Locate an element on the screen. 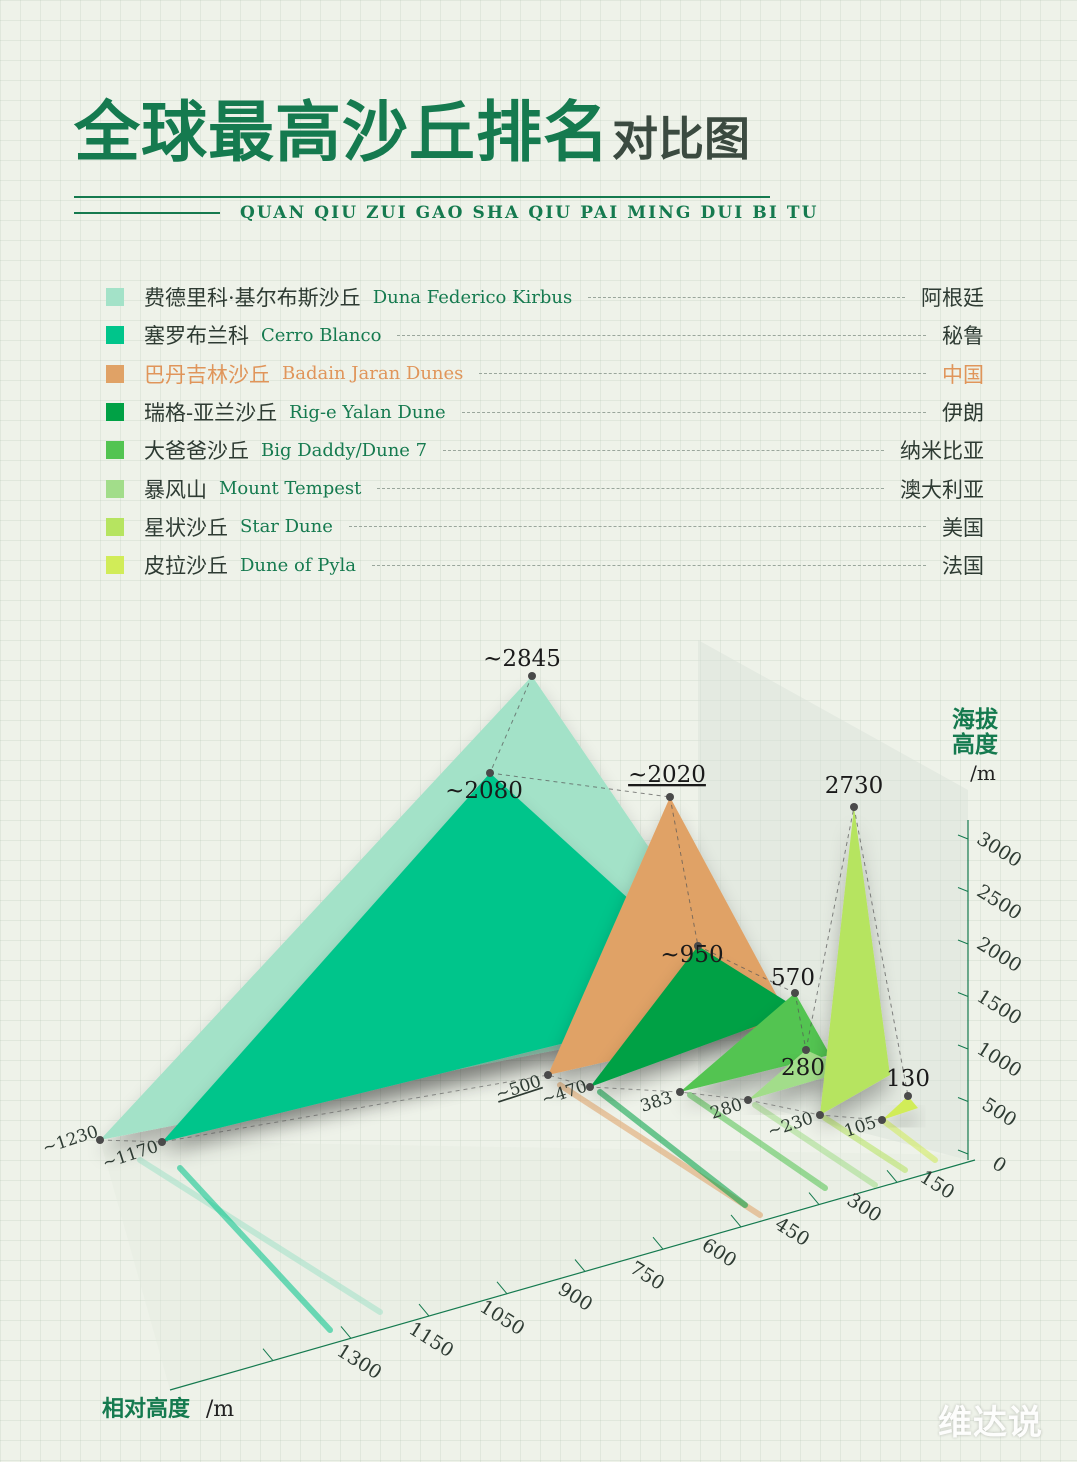 This screenshot has height=1462, width=1077. y-tick-label: 2500 is located at coordinates (999, 902).